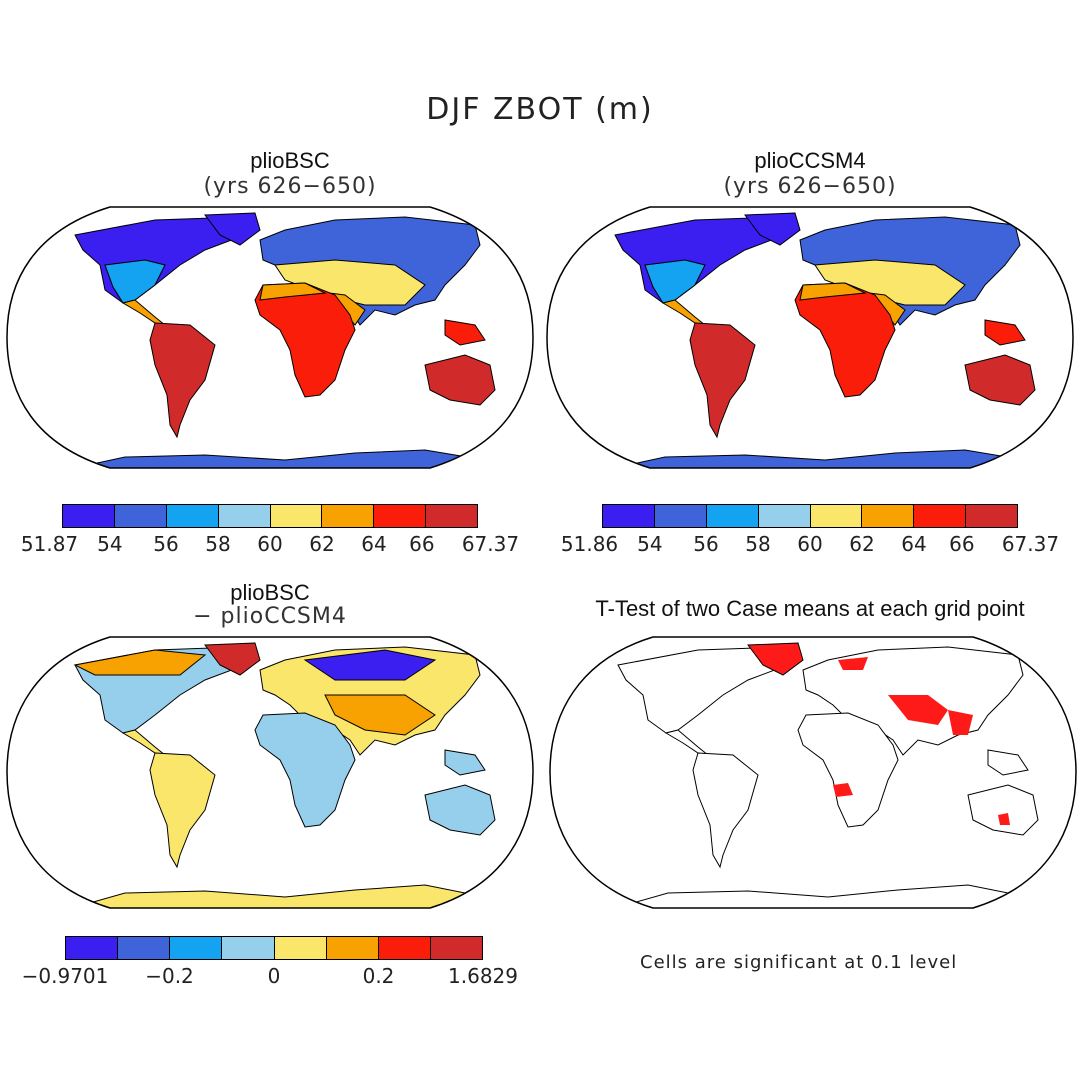 This screenshot has height=1080, width=1080. I want to click on continent-australia-diff, so click(460, 810).